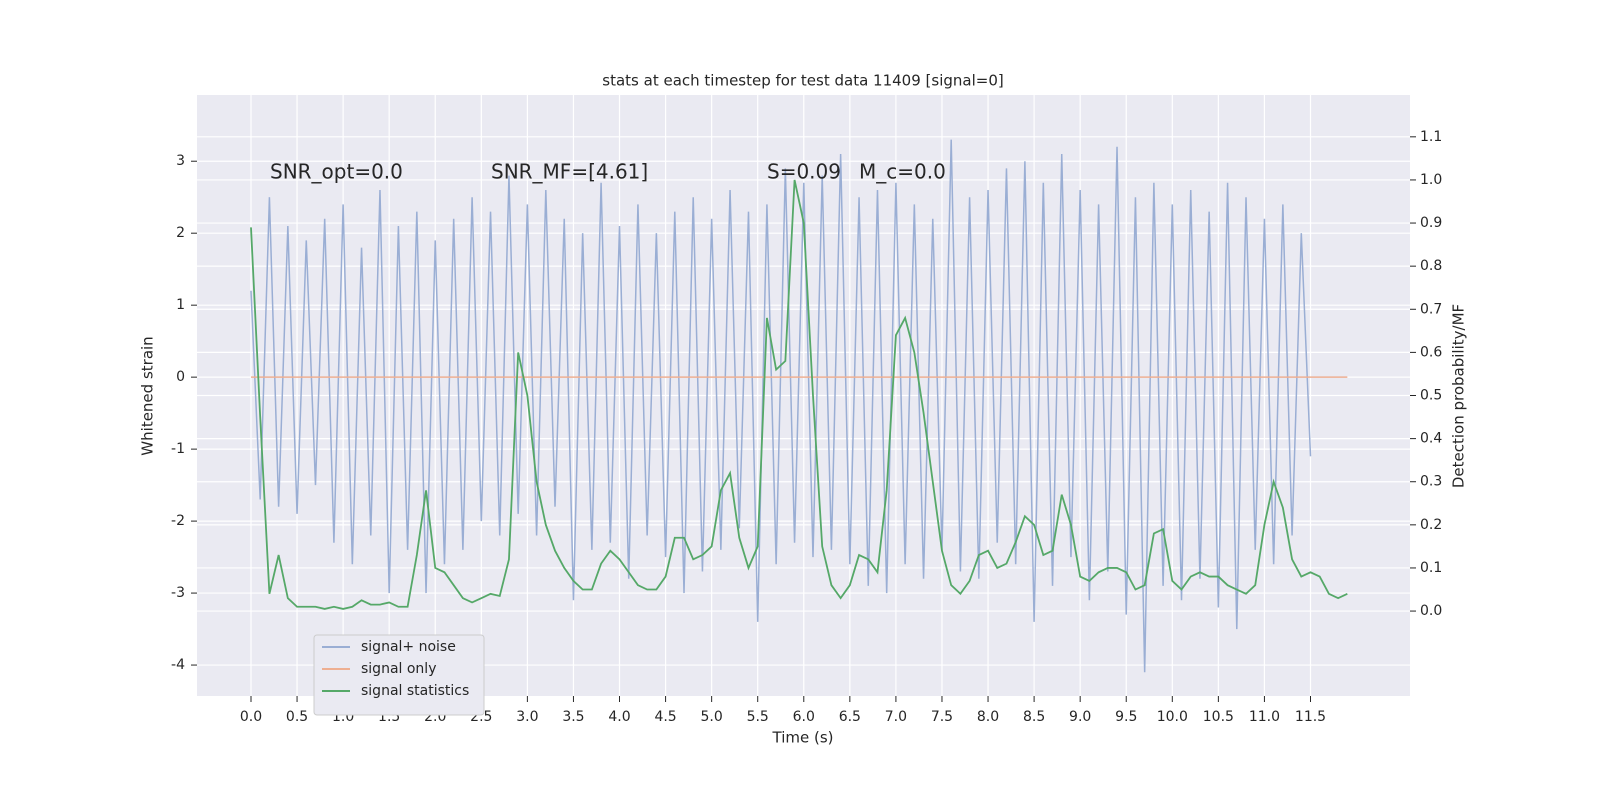 The image size is (1600, 800). Describe the element at coordinates (1431, 525) in the screenshot. I see `y2-tick-label: 0.2` at that location.